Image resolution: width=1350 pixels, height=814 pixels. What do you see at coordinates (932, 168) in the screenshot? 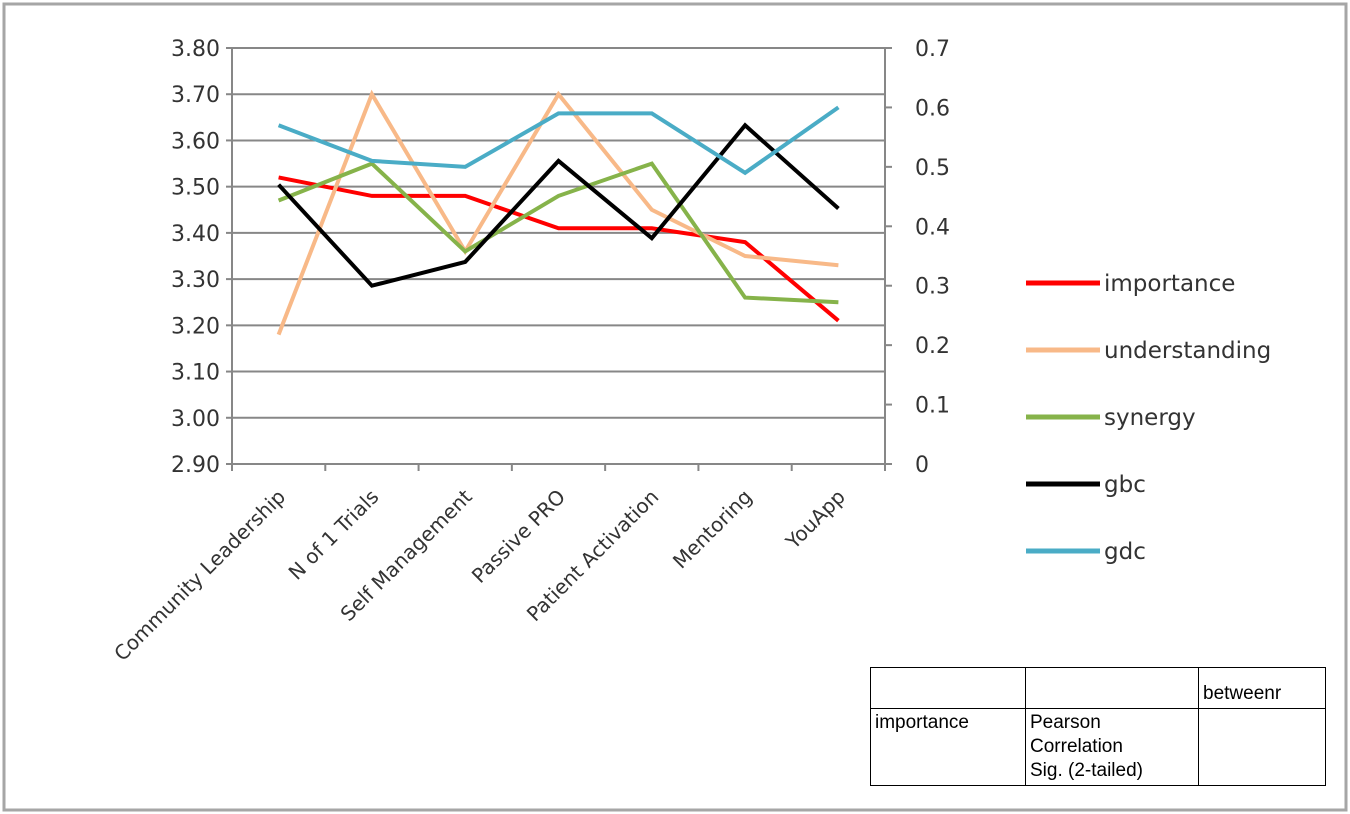
I see `right-axis-tick-label: 0.5` at bounding box center [932, 168].